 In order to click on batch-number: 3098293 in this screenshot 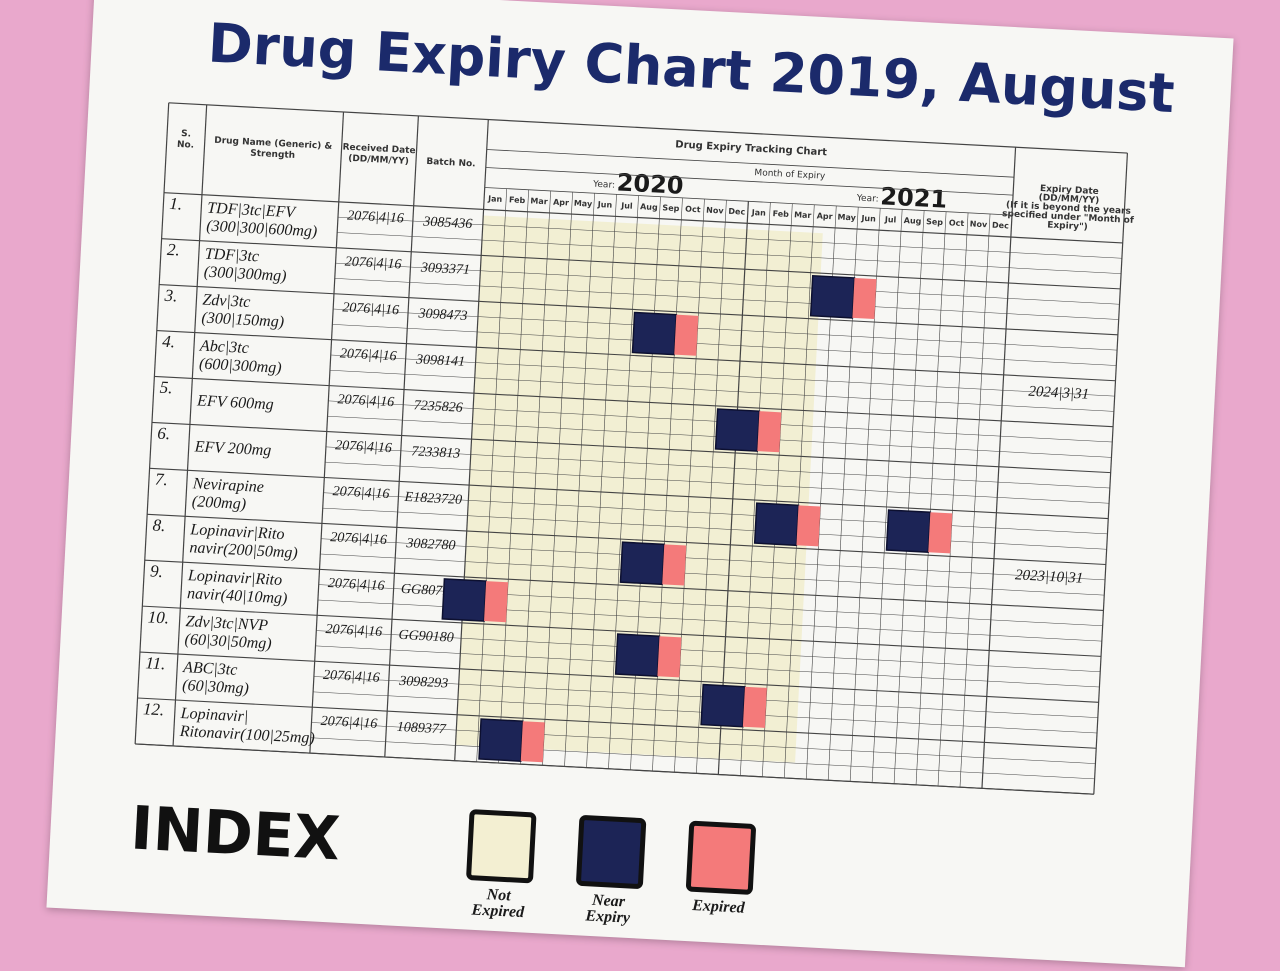, I will do `click(423, 683)`.